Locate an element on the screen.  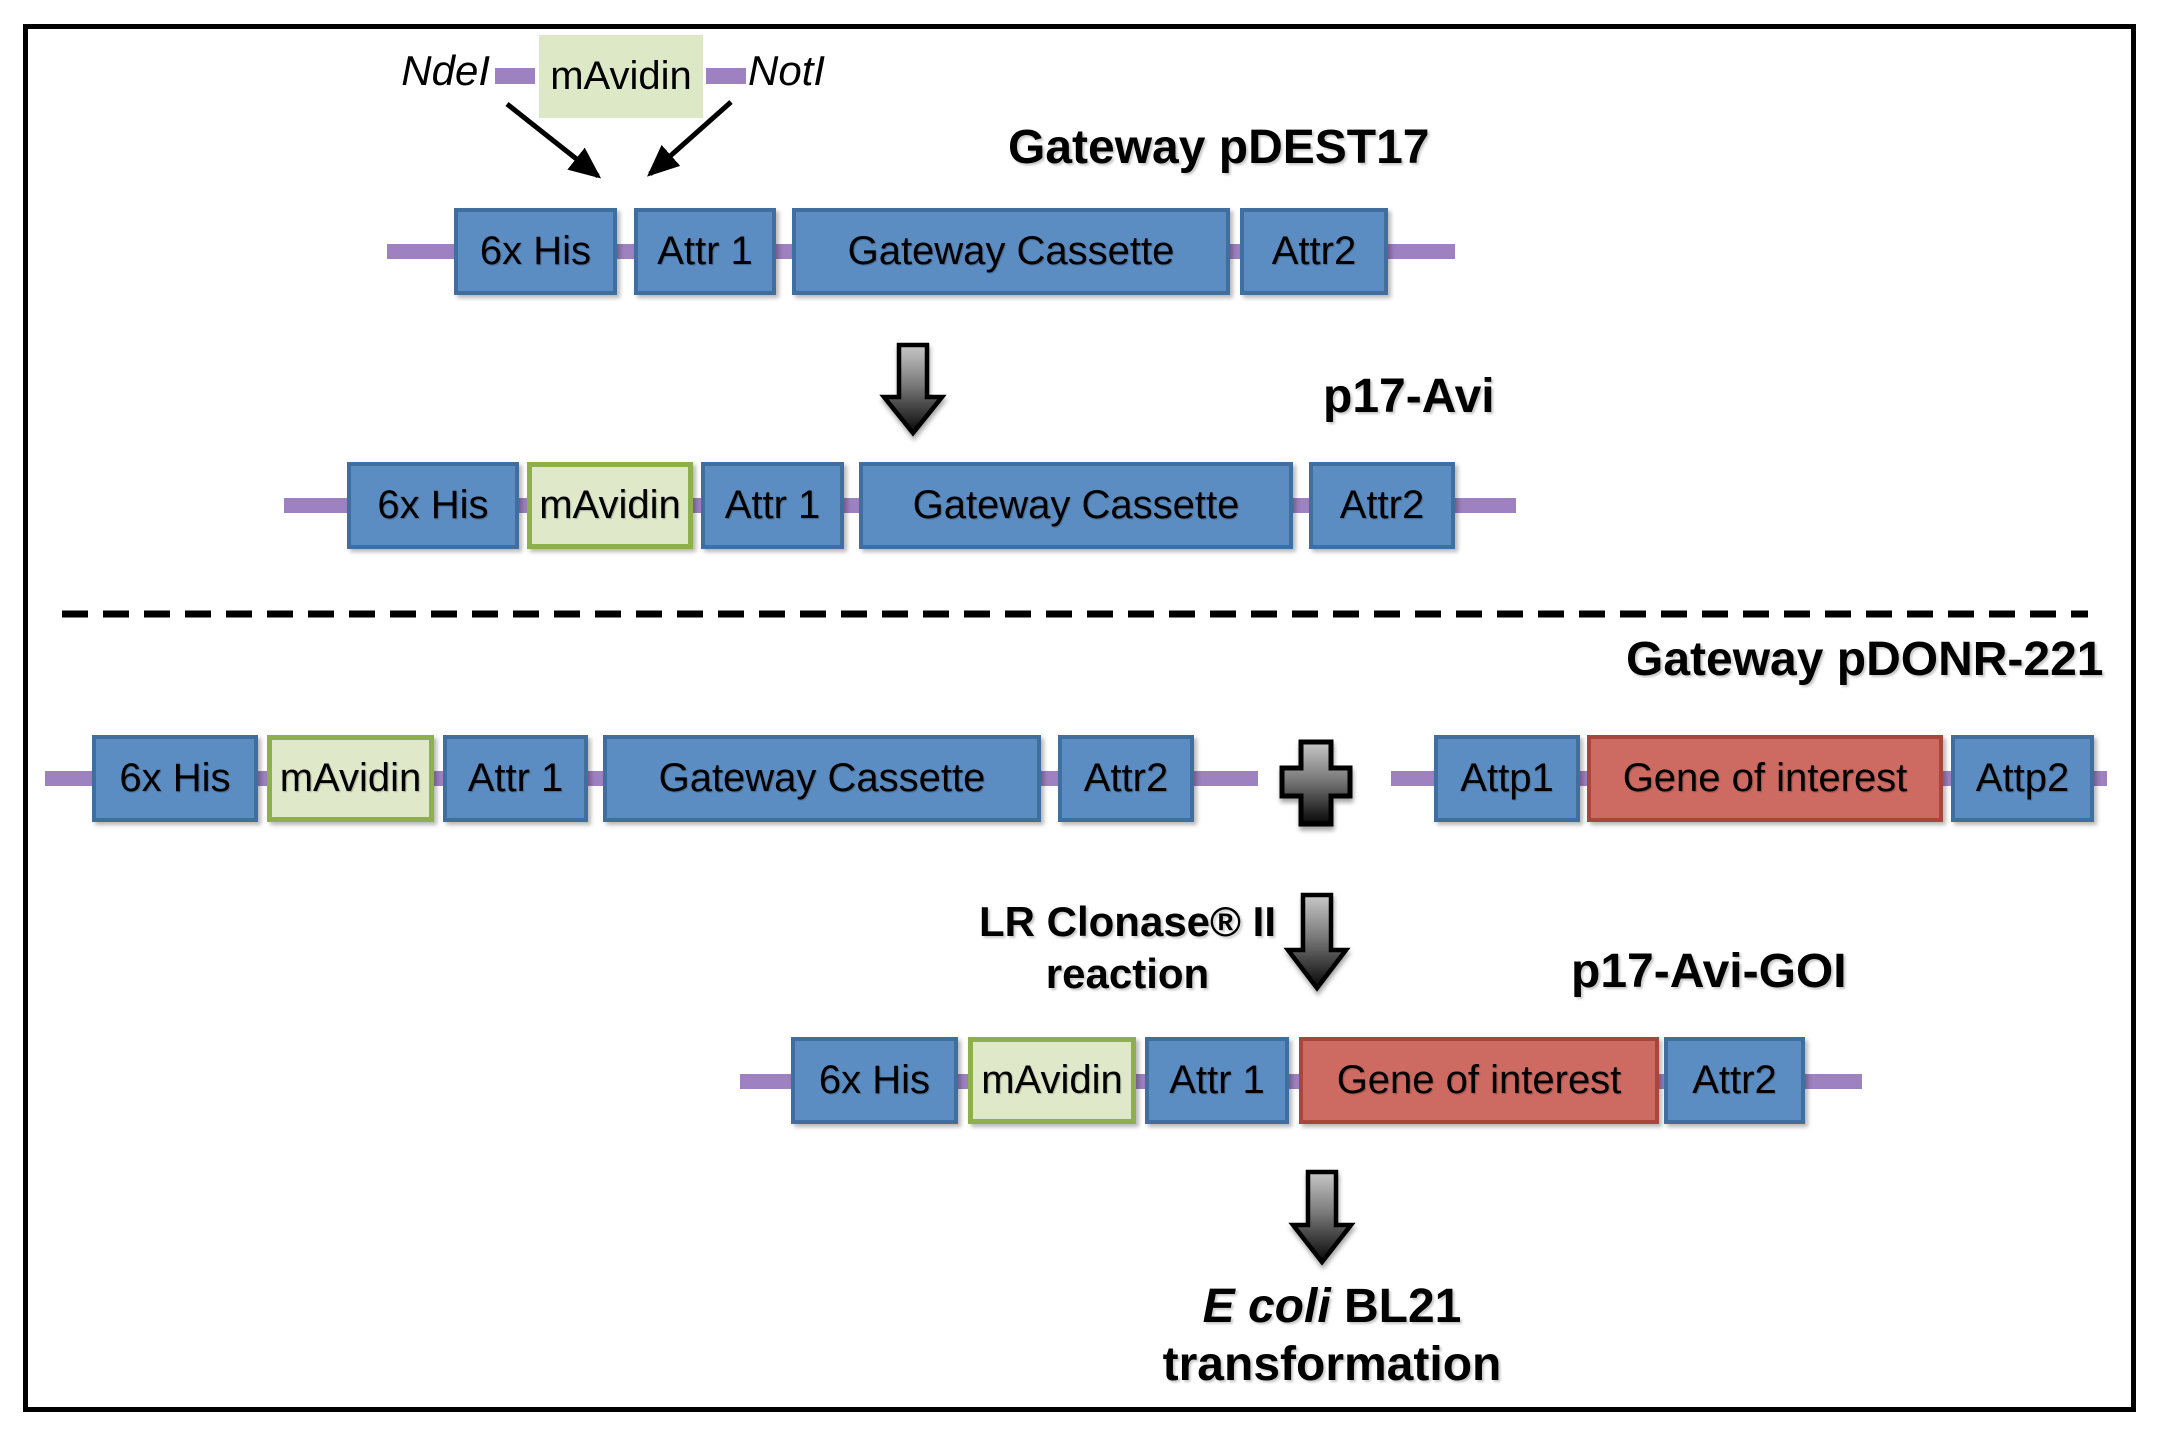
backbone-dash-left is located at coordinates (515, 76).